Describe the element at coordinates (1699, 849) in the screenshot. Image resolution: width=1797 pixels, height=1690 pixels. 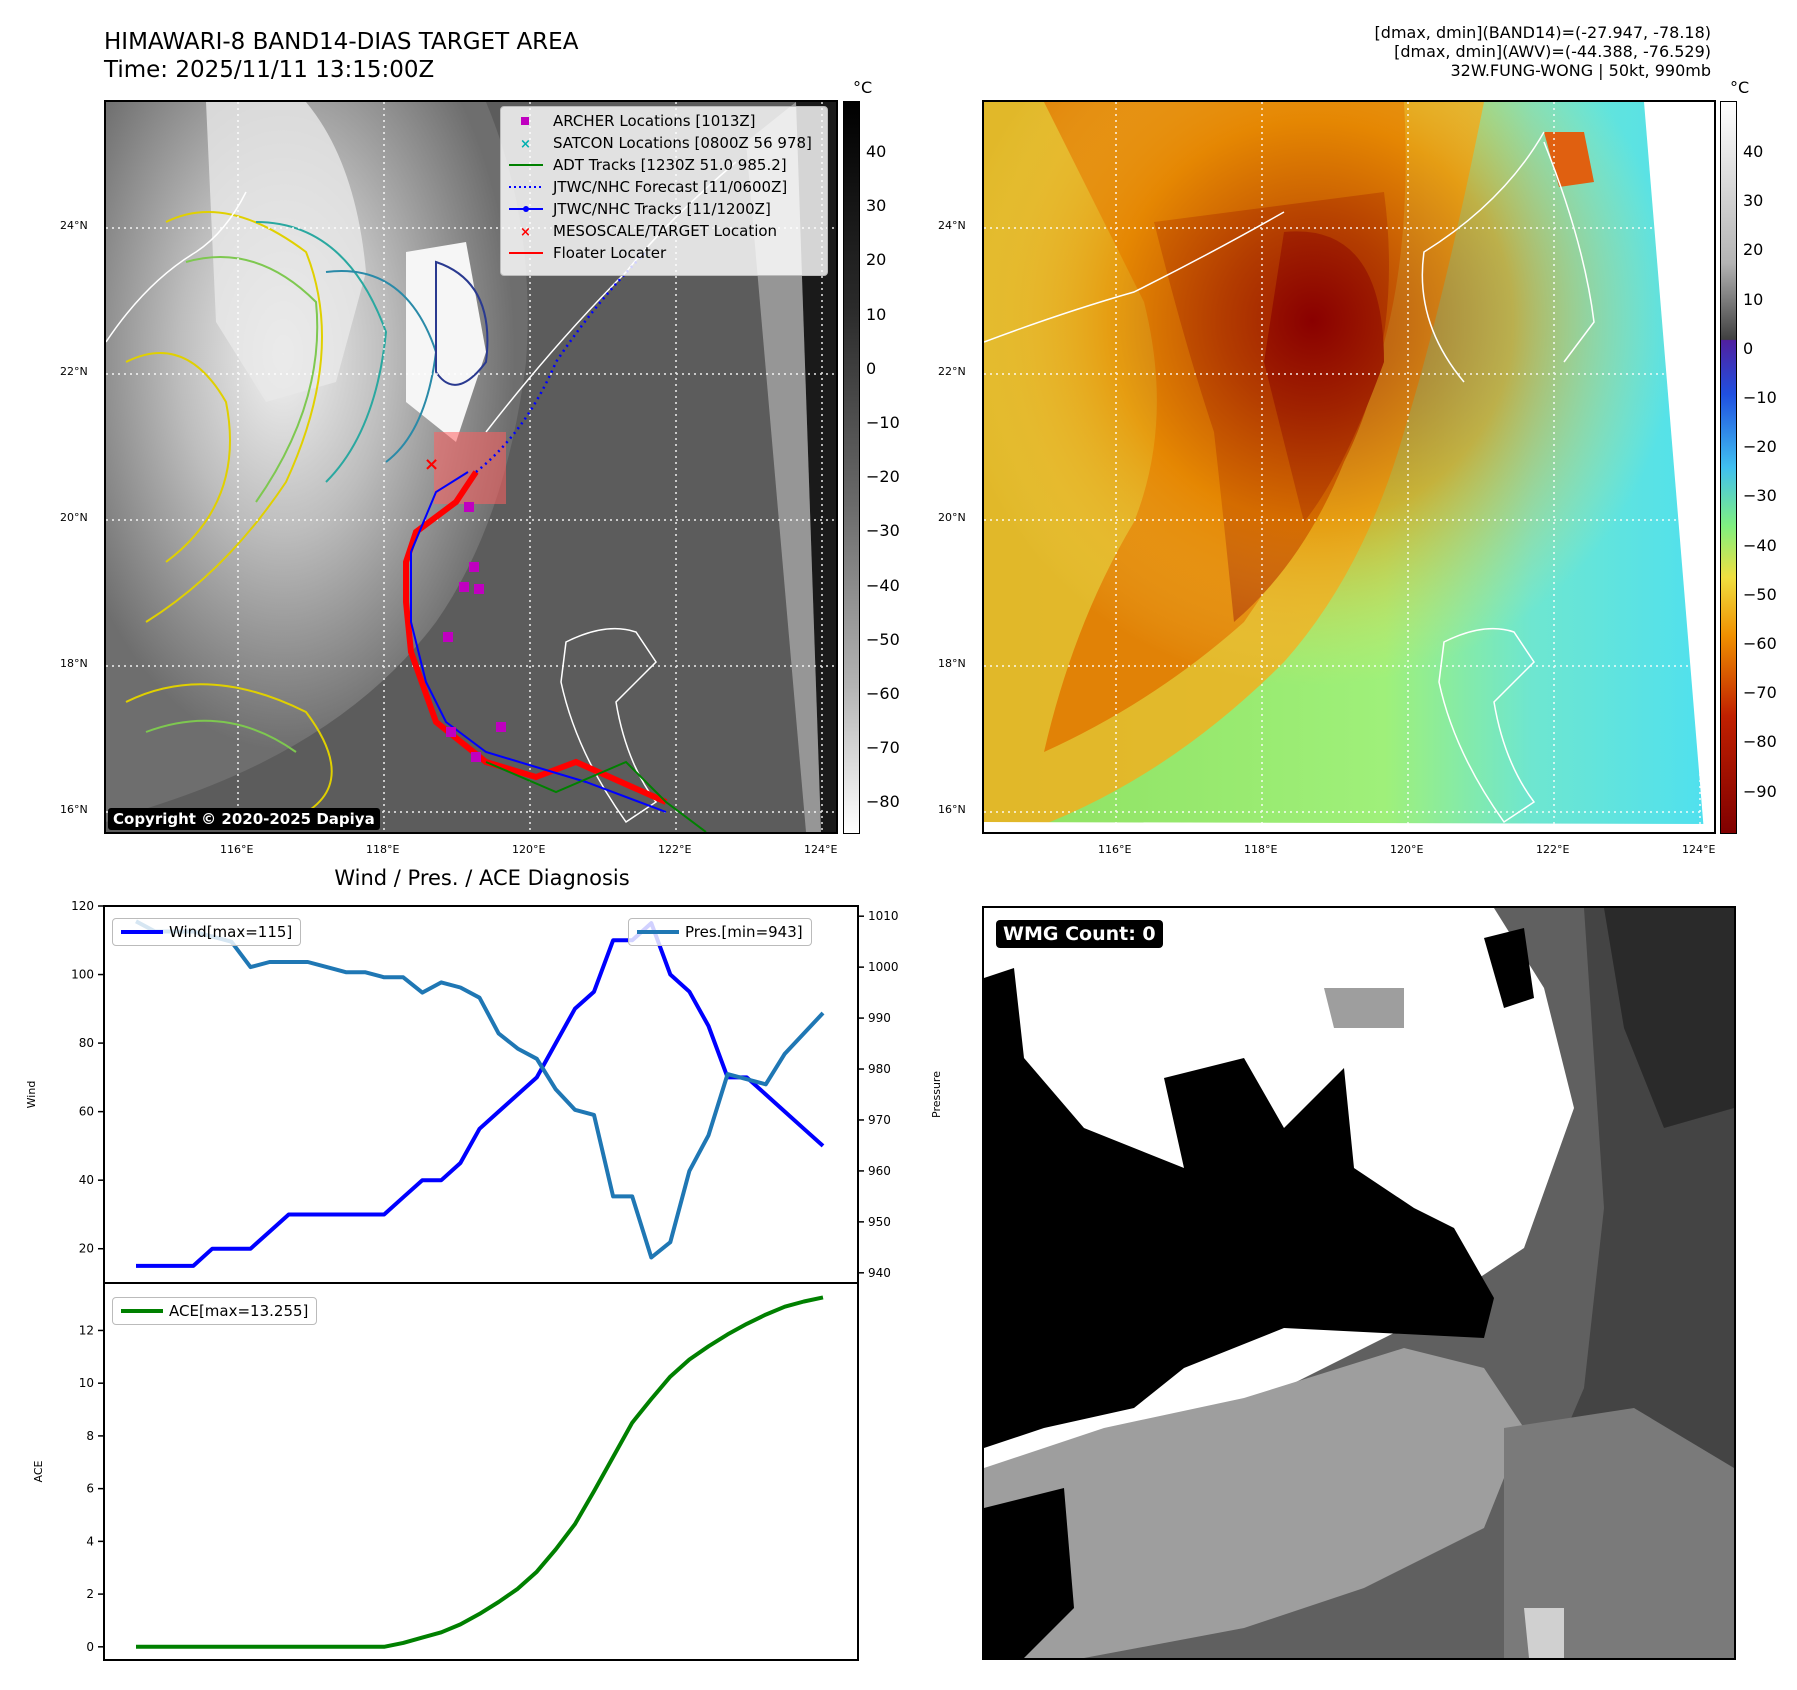
I see `lon-tick-label: 124°E` at that location.